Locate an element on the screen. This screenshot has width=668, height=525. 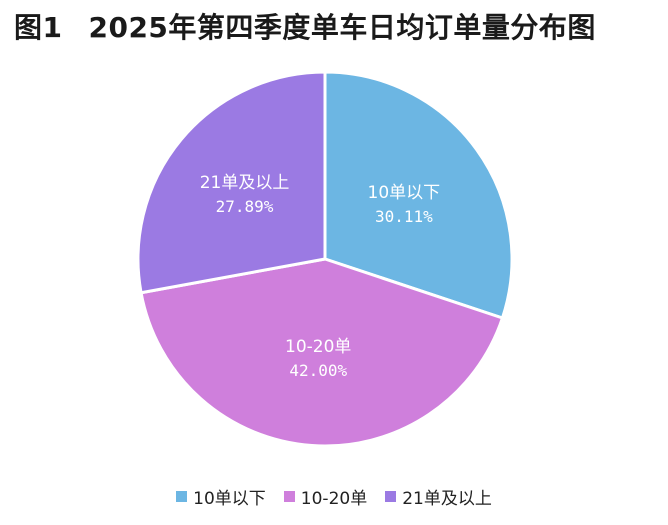
legend-item-2: 21单及以上 is located at coordinates (438, 496).